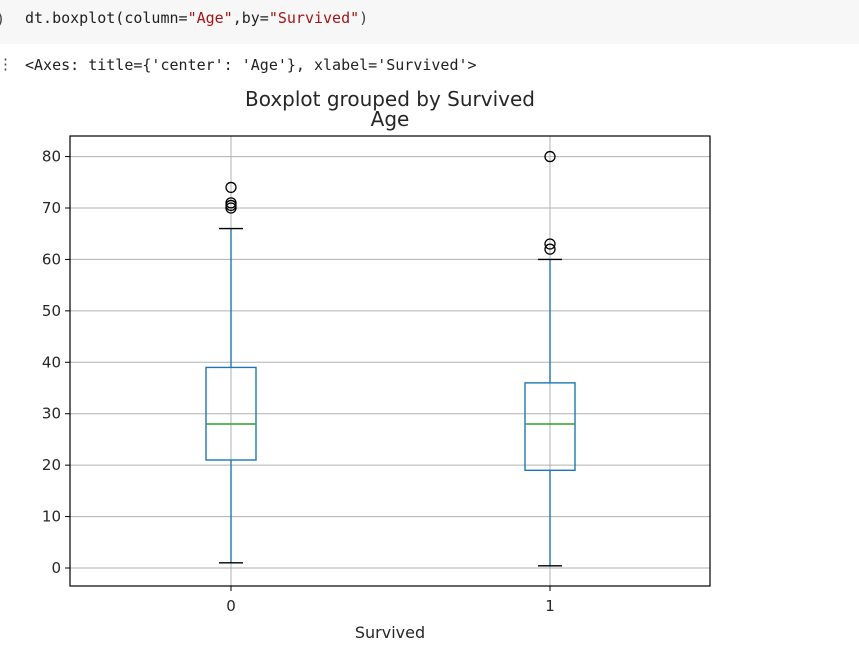 The image size is (859, 671). I want to click on y-tick-label: 60, so click(51, 259).